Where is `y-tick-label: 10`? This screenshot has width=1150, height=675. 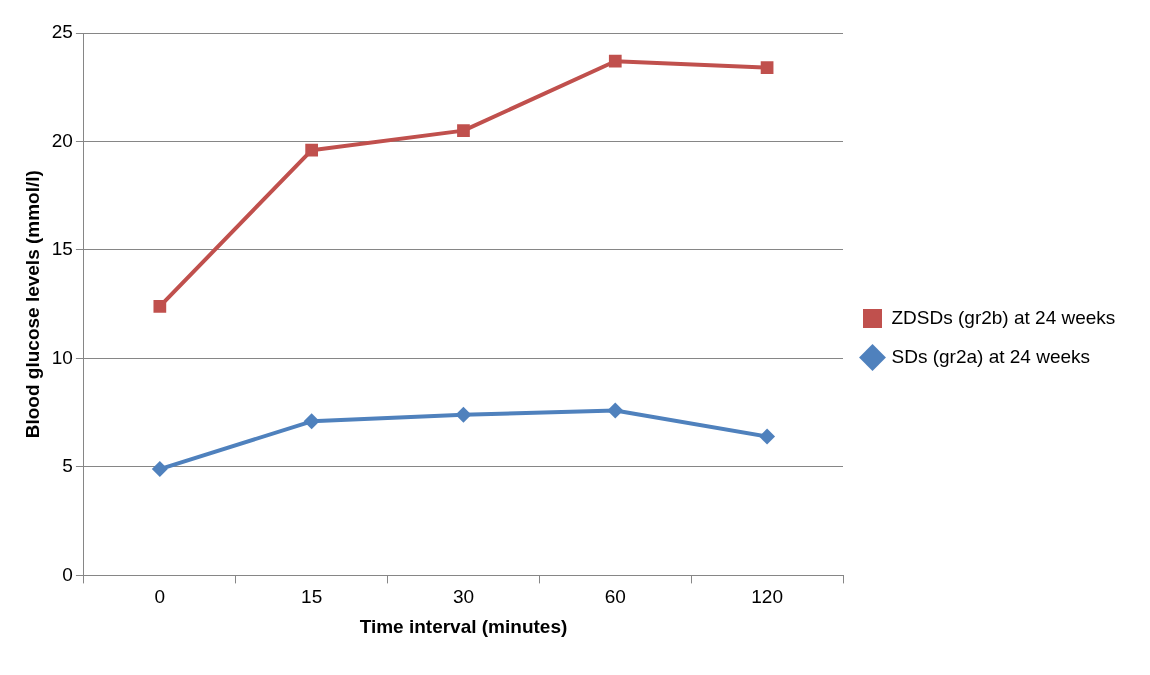 y-tick-label: 10 is located at coordinates (62, 357).